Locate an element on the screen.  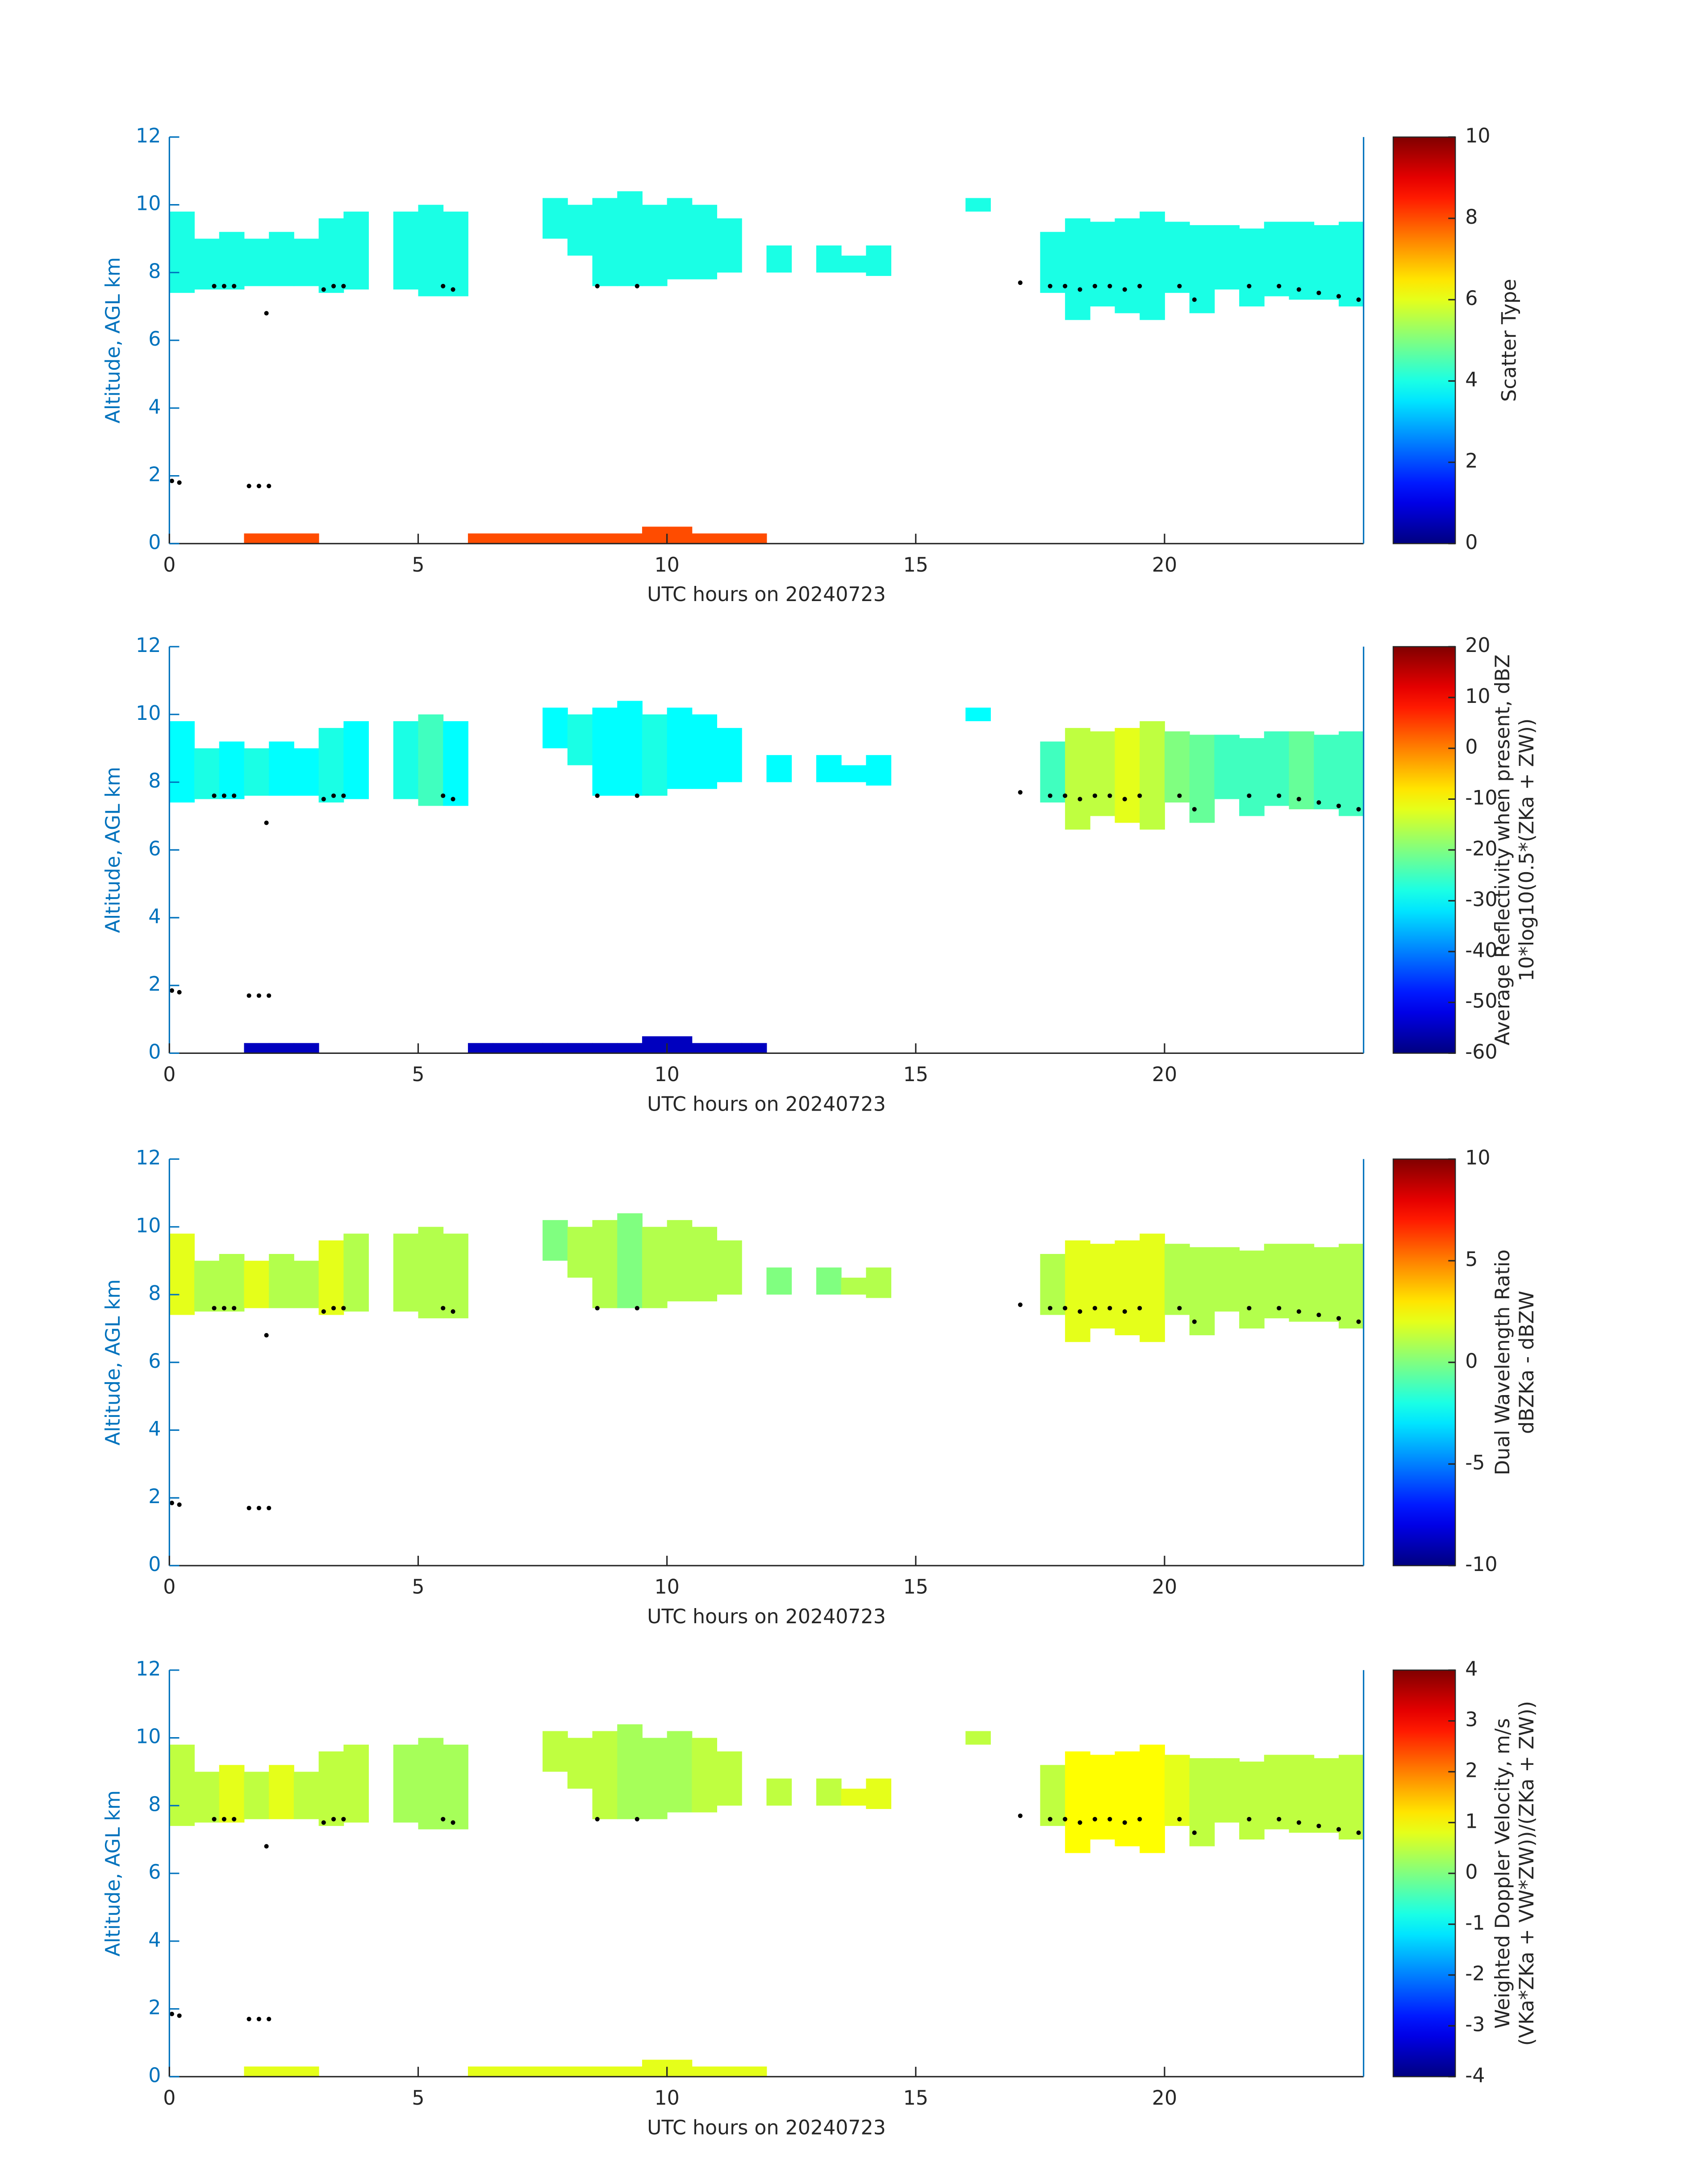
colorbar-label: (VKa*ZKa + VW*ZW))/(ZKa + ZW)) is located at coordinates (1527, 1873).